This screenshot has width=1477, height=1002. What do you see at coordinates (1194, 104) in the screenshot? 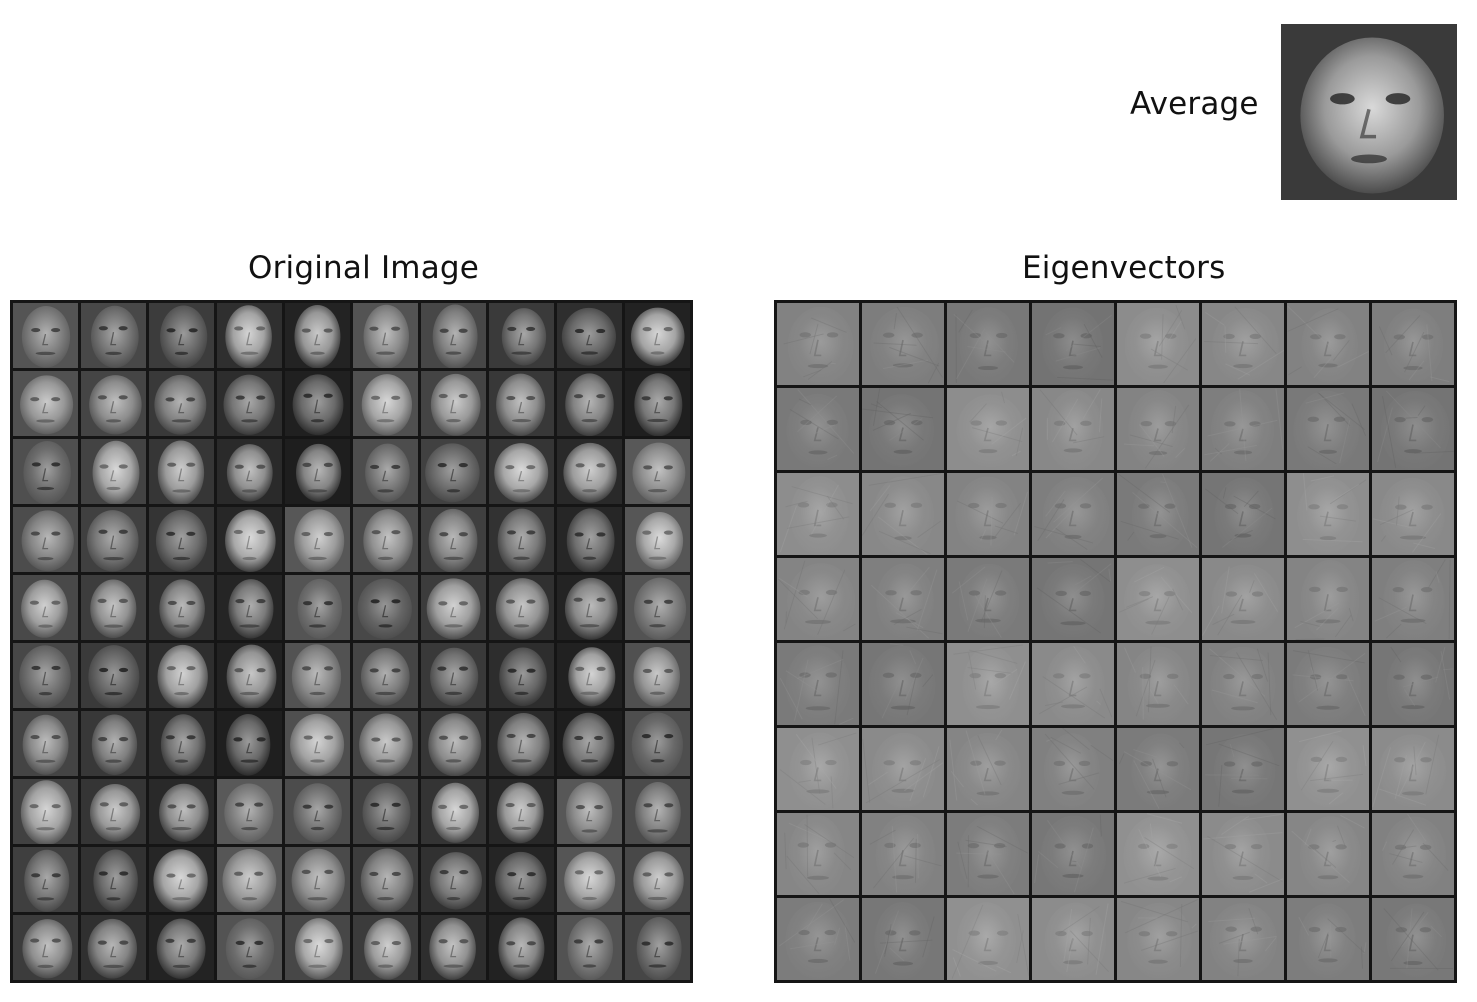
I see `average-label: Average` at bounding box center [1194, 104].